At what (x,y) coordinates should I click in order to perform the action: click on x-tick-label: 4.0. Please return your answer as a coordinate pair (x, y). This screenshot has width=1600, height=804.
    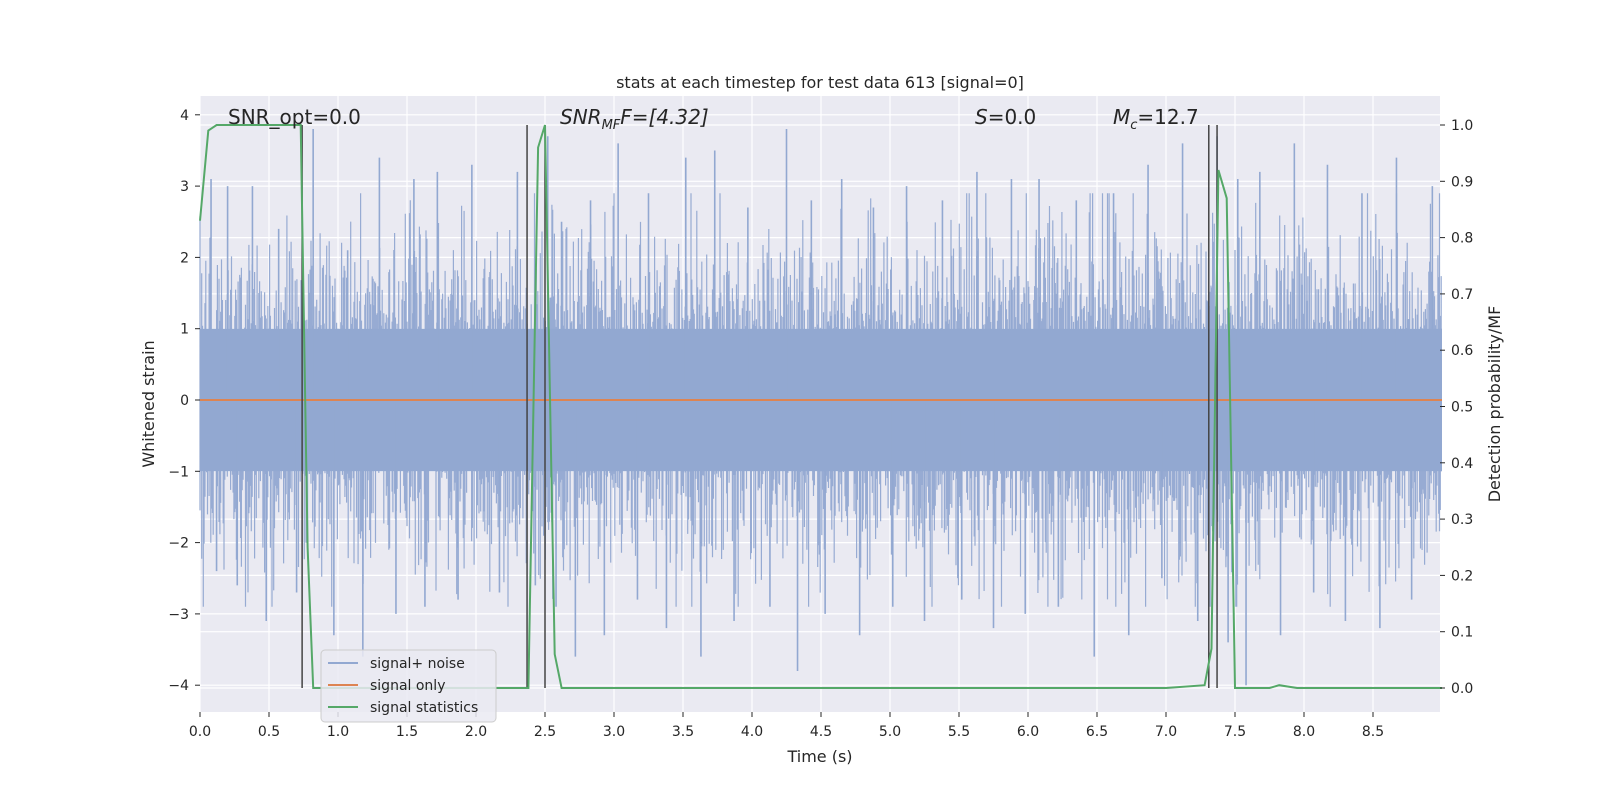
    Looking at the image, I should click on (752, 732).